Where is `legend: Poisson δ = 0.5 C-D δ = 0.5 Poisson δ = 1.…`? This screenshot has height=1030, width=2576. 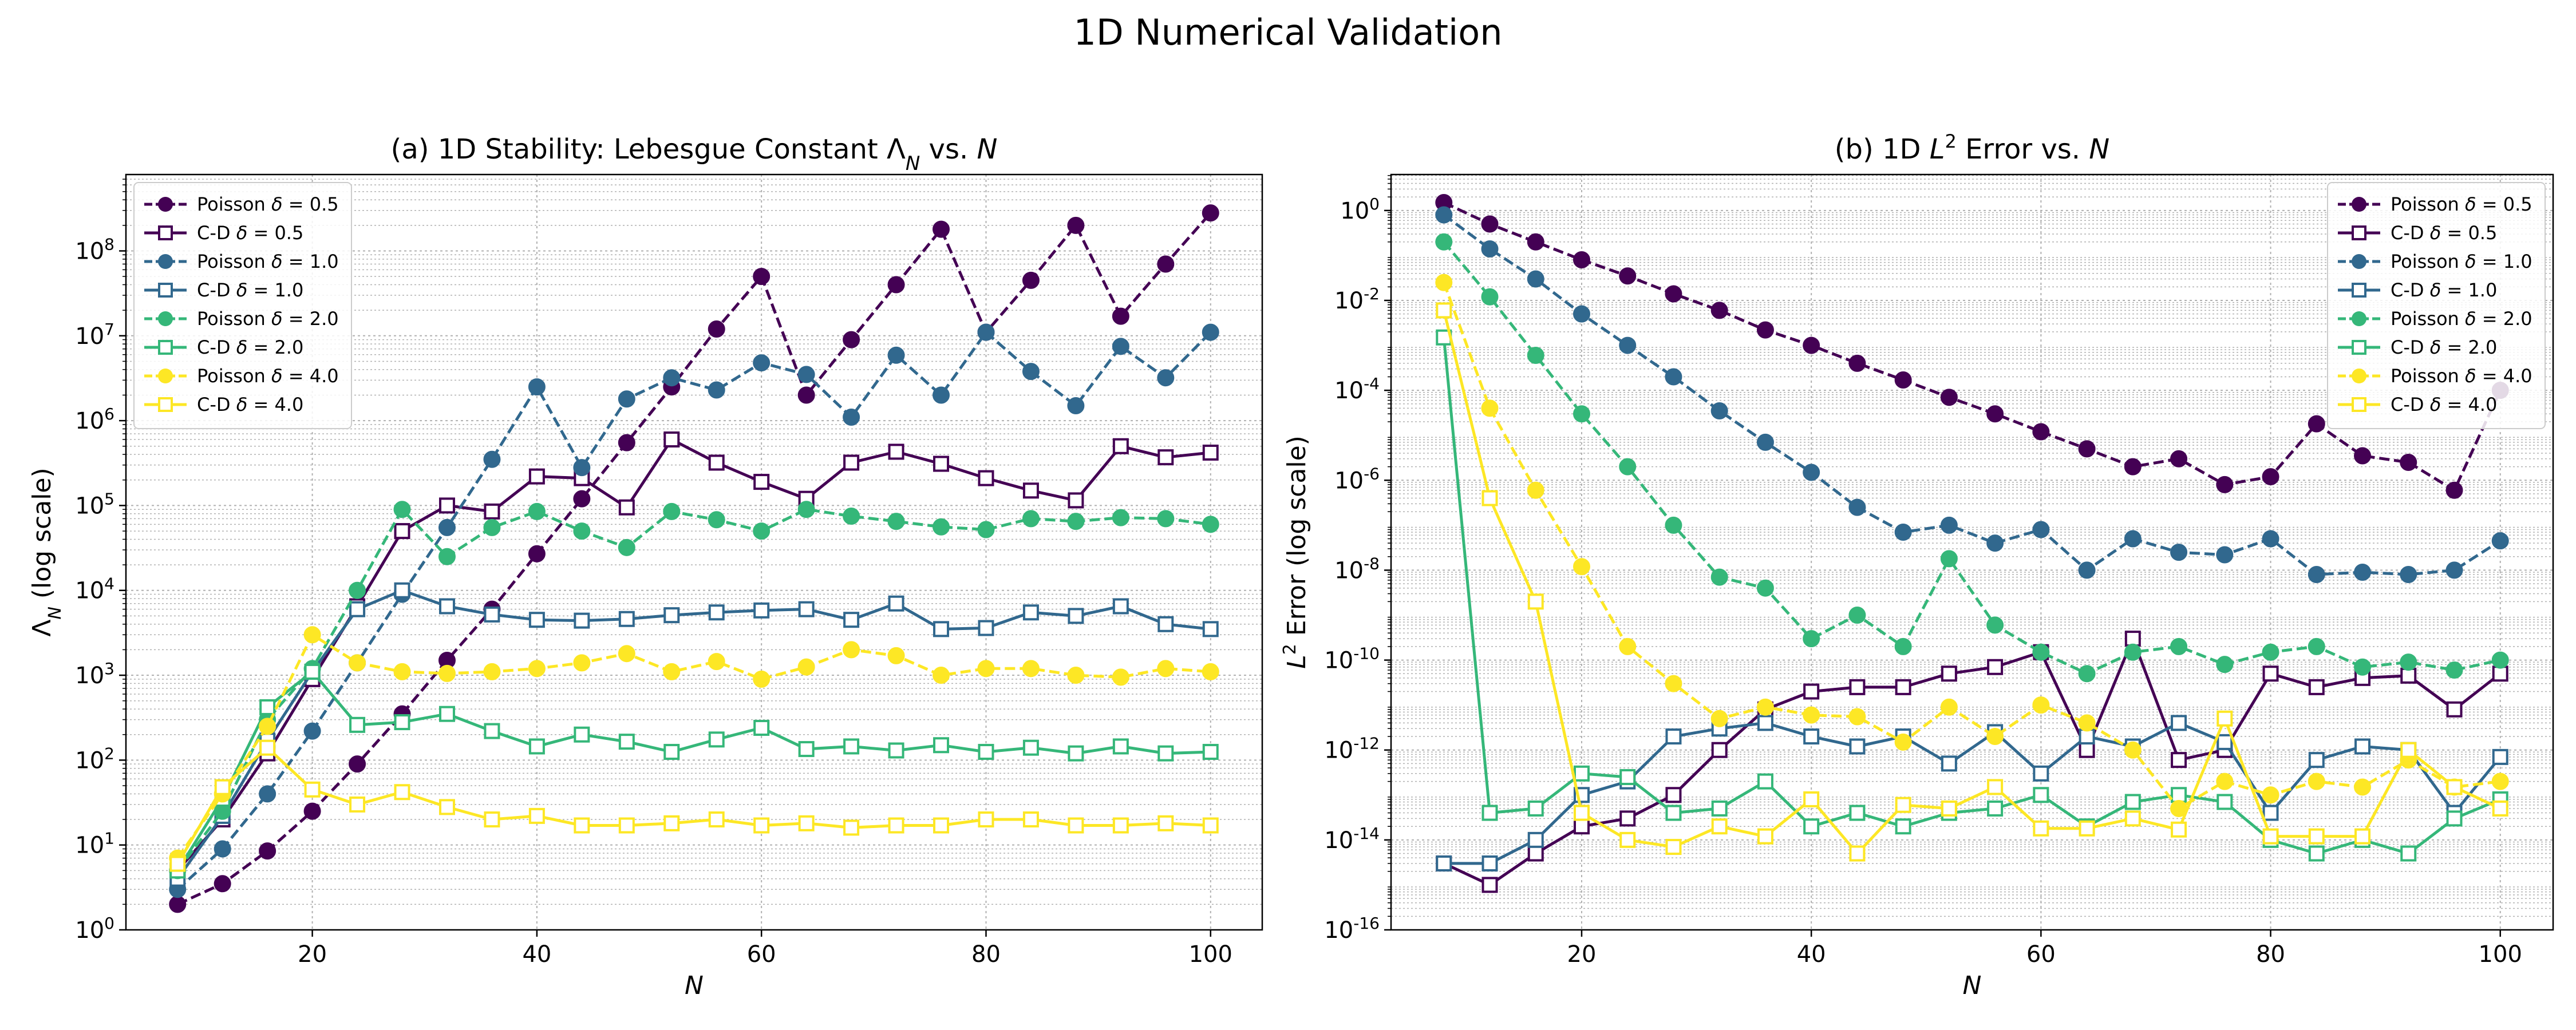 legend: Poisson δ = 0.5 C-D δ = 0.5 Poisson δ = 1.… is located at coordinates (242, 305).